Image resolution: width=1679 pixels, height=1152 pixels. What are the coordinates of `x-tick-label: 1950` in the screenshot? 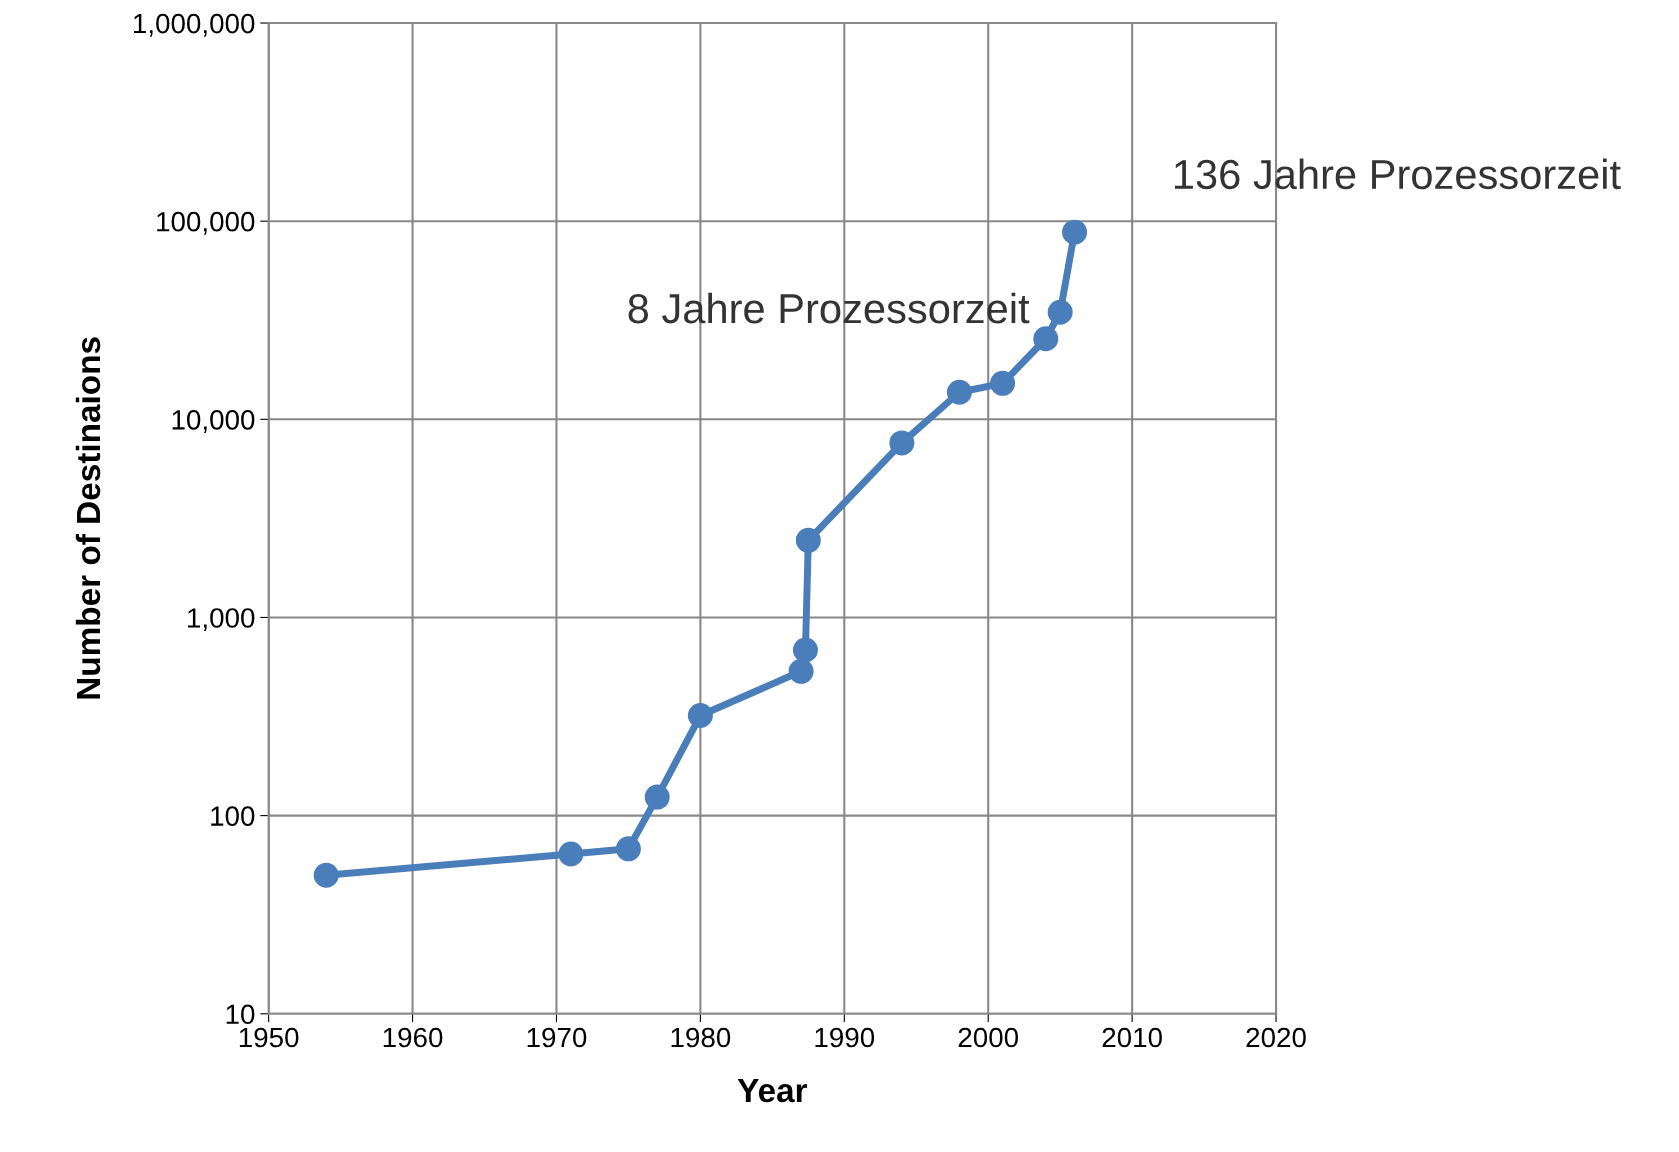 It's located at (269, 1037).